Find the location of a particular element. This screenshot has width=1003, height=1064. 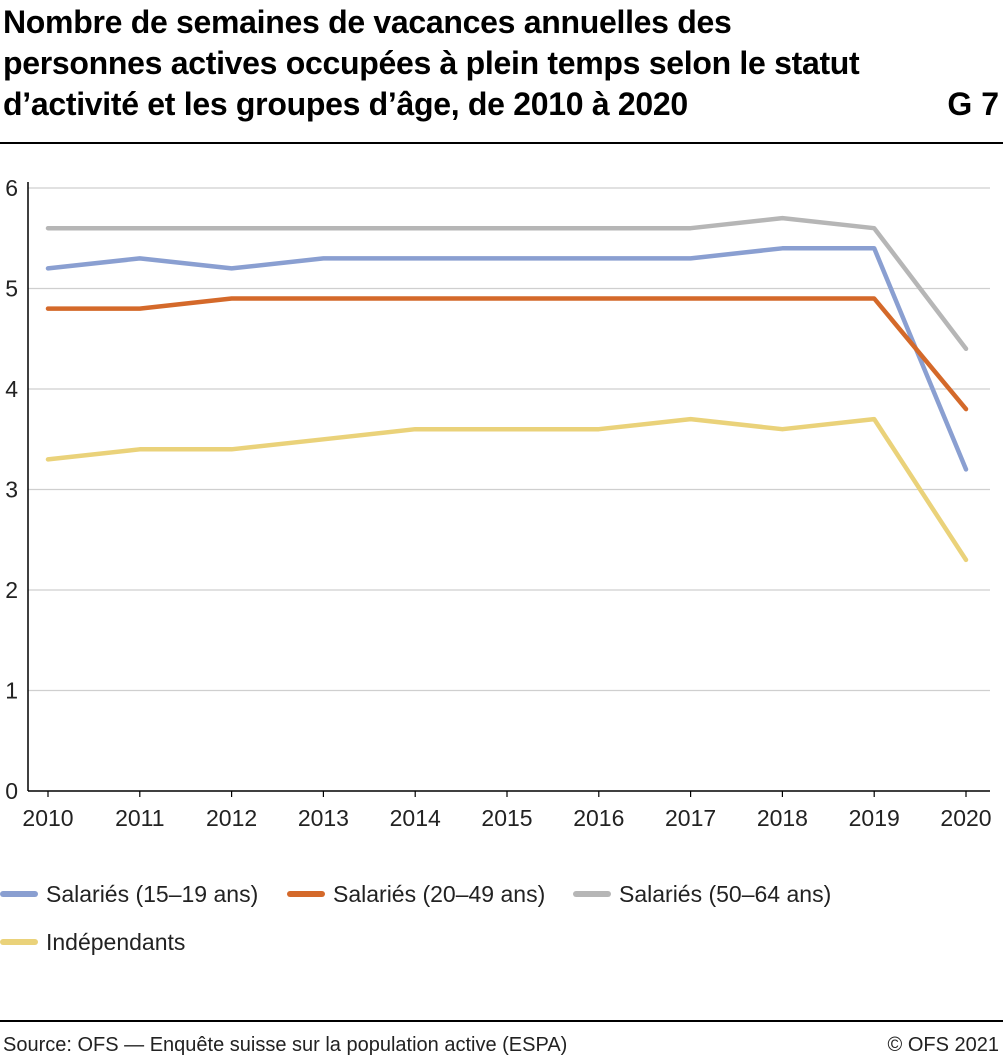

x-tick-label: 2020 is located at coordinates (965, 818).